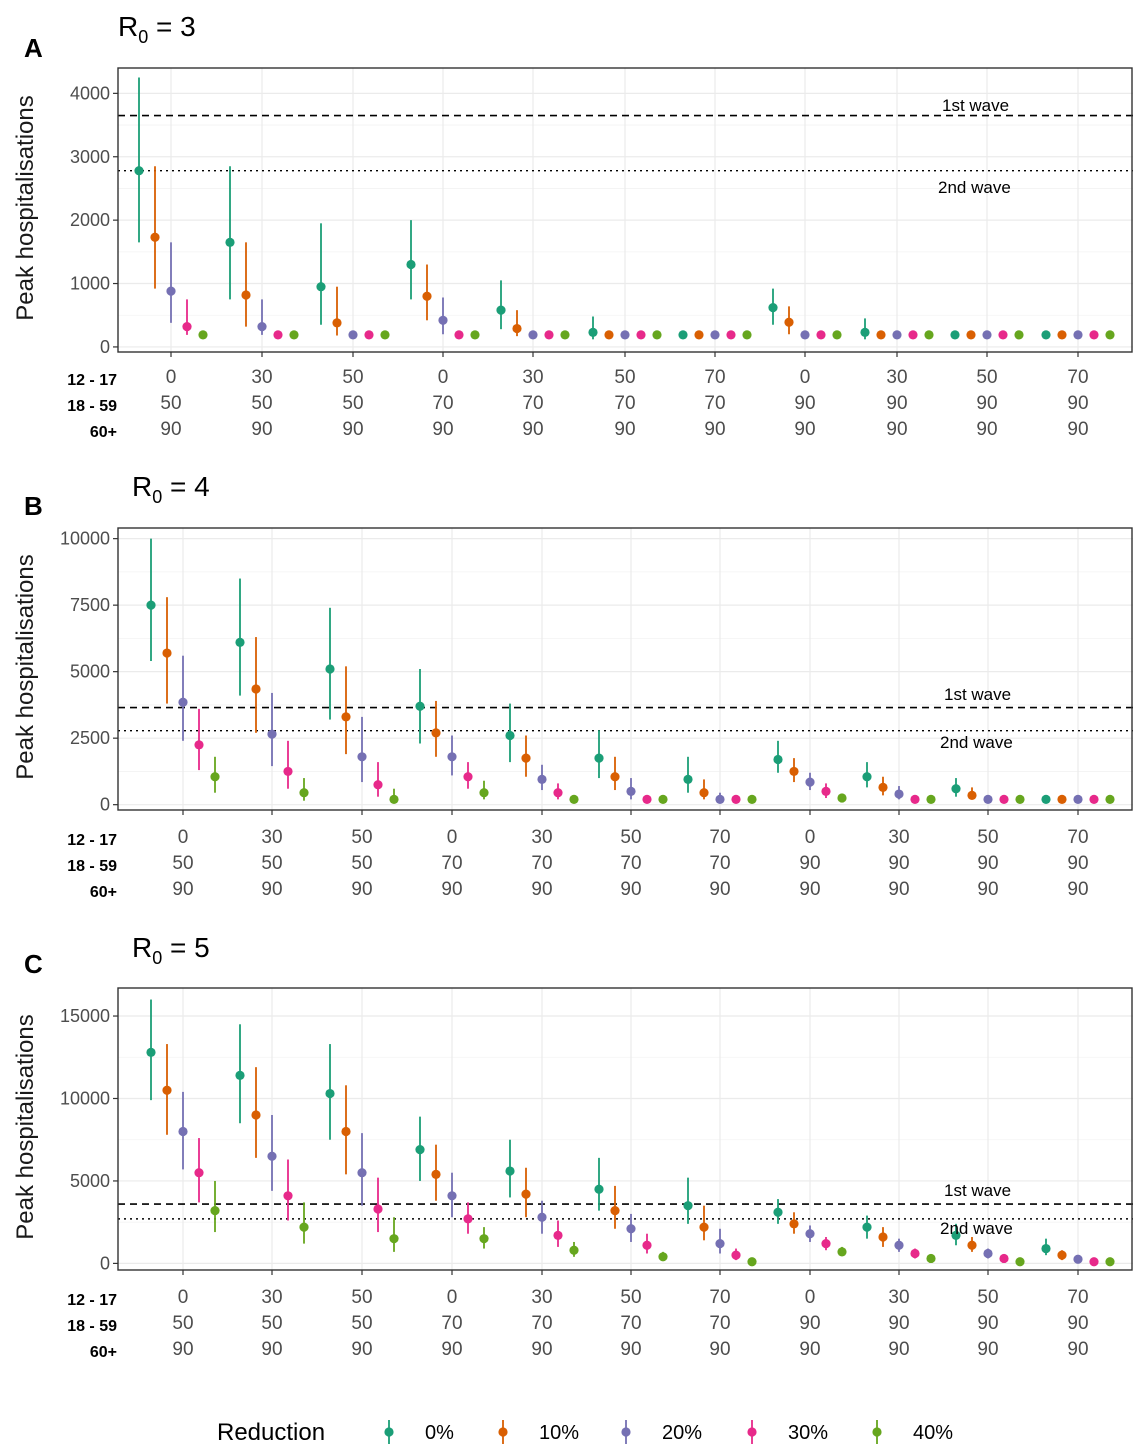  I want to click on panel-title-subscript: 0, so click(157, 958).